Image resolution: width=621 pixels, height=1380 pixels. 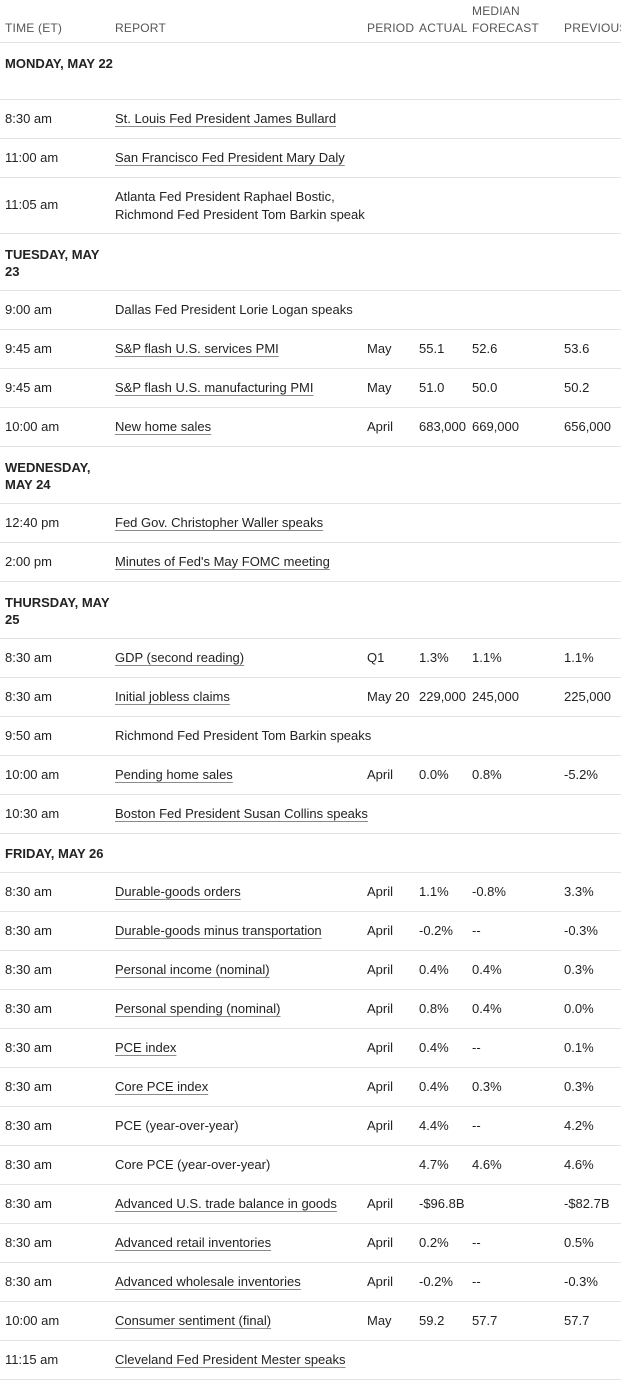 What do you see at coordinates (178, 891) in the screenshot?
I see `report-link: Durable-goods orders` at bounding box center [178, 891].